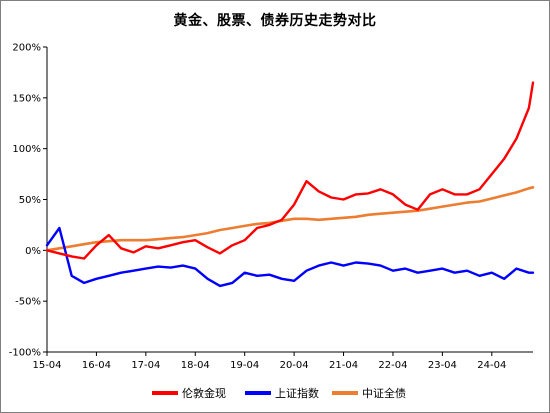  Describe the element at coordinates (343, 365) in the screenshot. I see `x-tick-label: 21-04` at that location.